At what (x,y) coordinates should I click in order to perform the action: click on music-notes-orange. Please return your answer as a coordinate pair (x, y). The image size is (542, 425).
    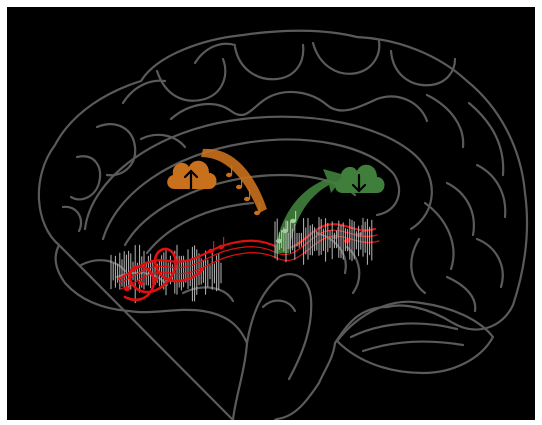
    Looking at the image, I should click on (243, 190).